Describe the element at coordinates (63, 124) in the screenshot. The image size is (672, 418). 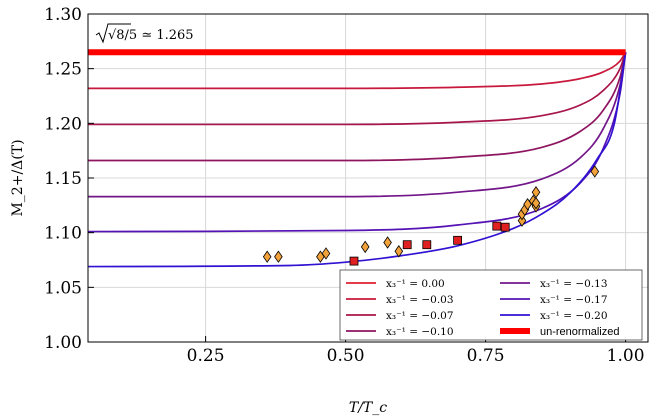
I see `y-tick-label: 1.20` at that location.